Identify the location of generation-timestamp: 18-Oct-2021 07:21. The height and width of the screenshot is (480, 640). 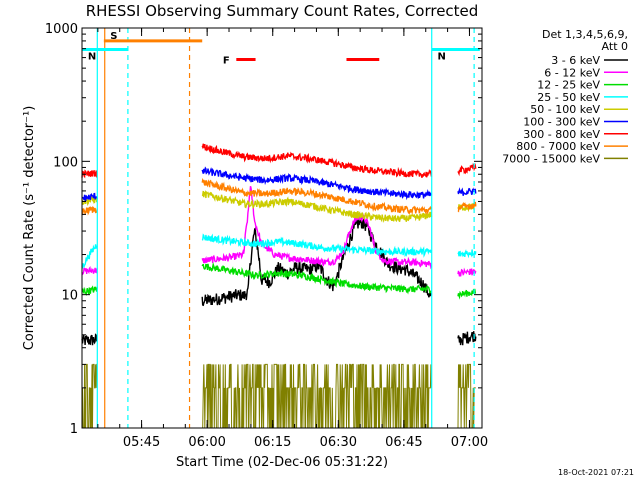
(596, 472).